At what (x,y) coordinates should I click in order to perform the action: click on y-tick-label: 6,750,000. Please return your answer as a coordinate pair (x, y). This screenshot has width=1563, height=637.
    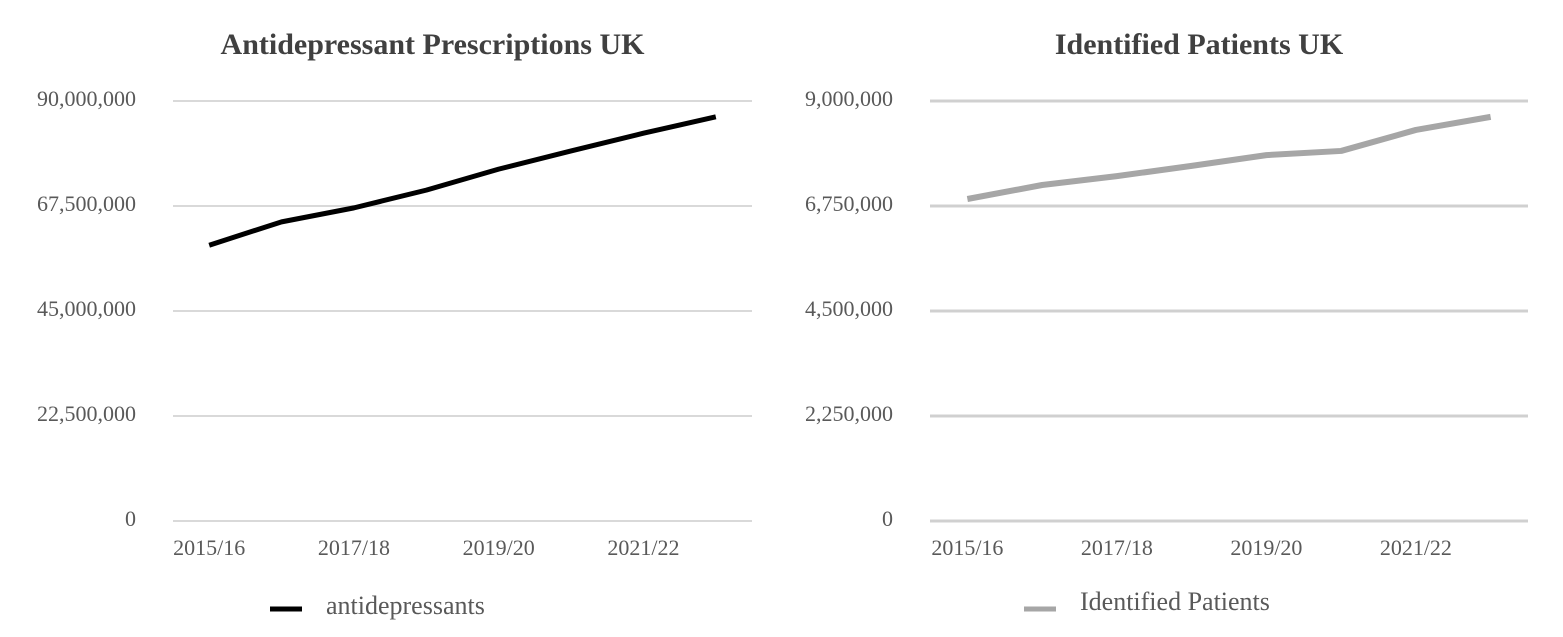
    Looking at the image, I should click on (849, 203).